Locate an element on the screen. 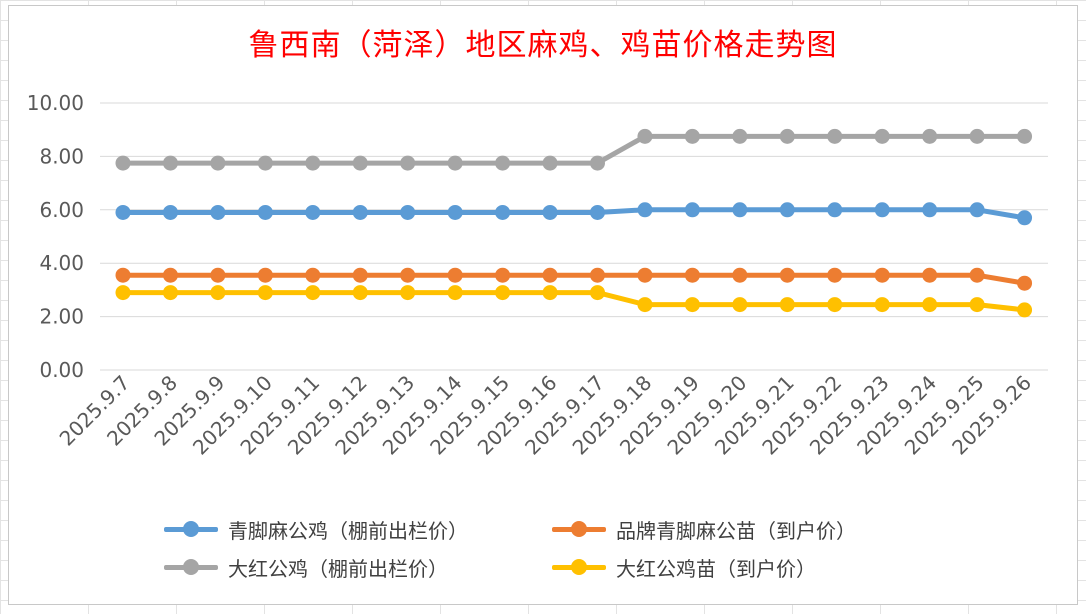 The width and height of the screenshot is (1086, 614). y-tick-label: 10.00 is located at coordinates (55, 103).